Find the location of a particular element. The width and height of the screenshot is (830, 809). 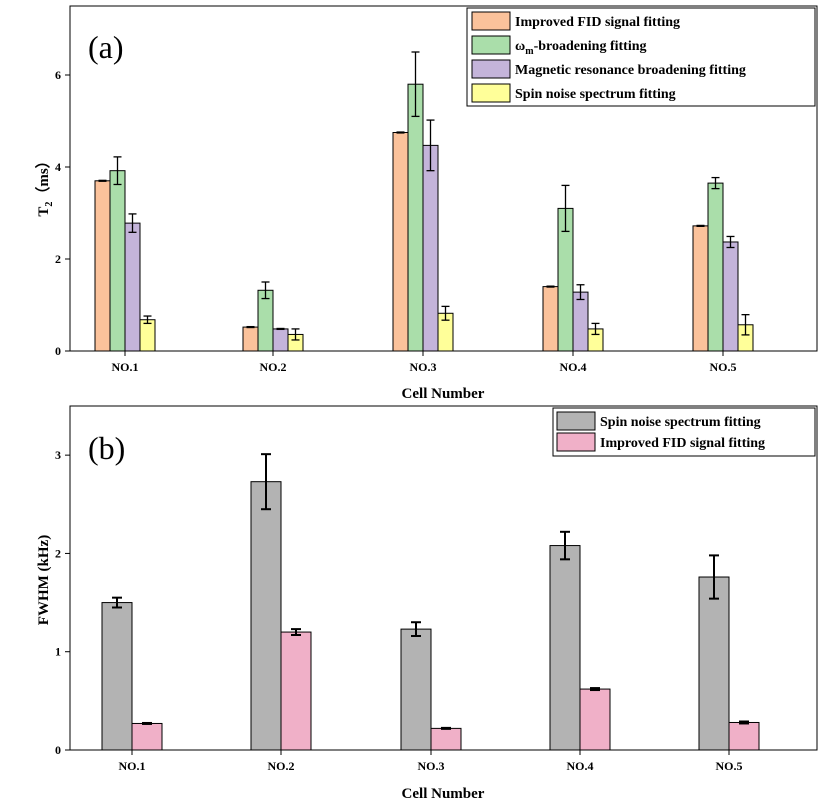

error-bar-b-s1-NO.3 is located at coordinates (446, 728).